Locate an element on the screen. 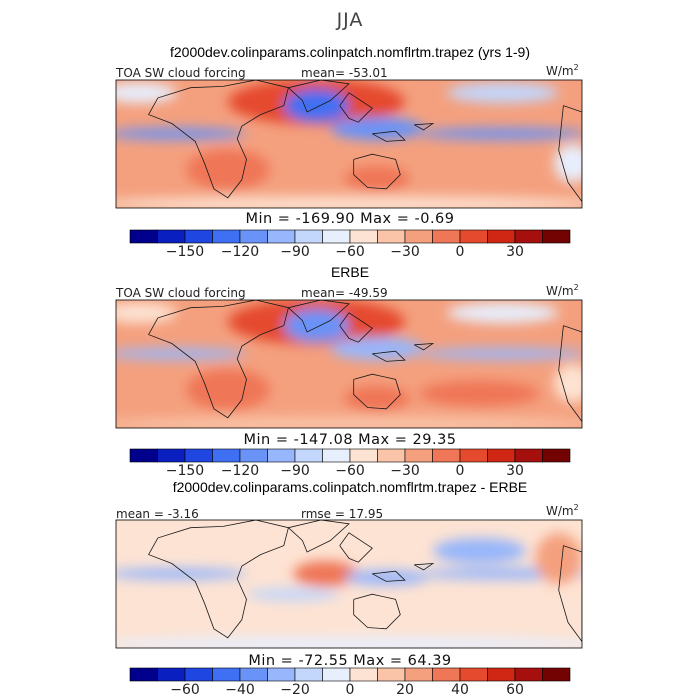 The image size is (700, 700). panel1-left-label: TOA SW cloud forcing is located at coordinates (181, 73).